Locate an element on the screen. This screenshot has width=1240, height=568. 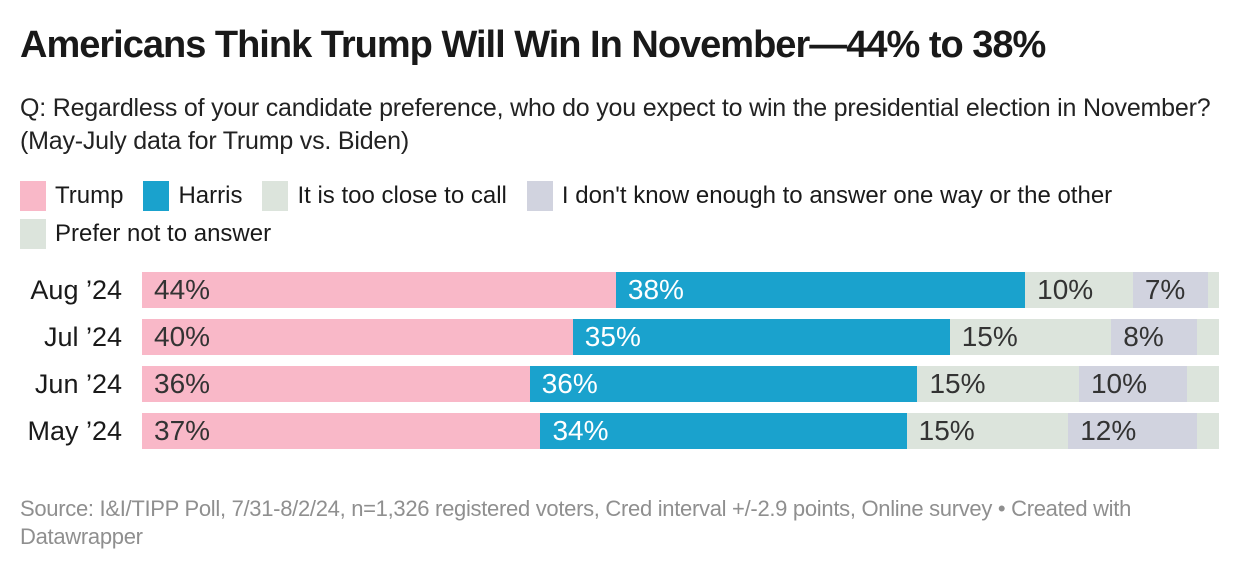
bar-segment-value: 40% is located at coordinates (182, 336).